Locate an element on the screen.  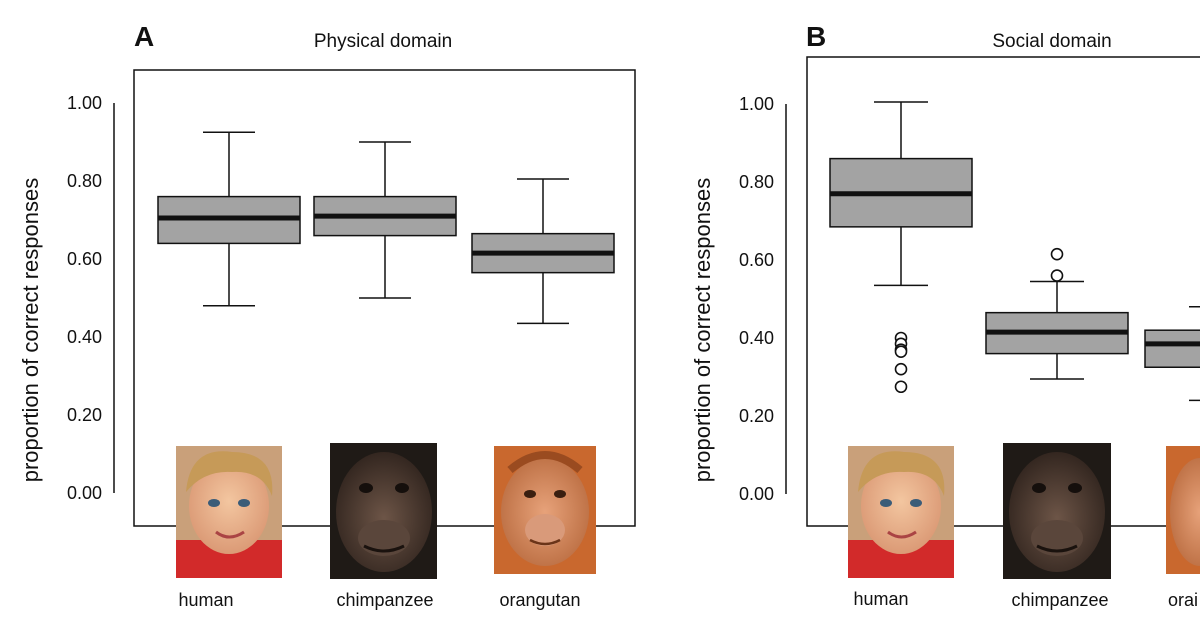
panel-title: Social domain is located at coordinates (1051, 41).